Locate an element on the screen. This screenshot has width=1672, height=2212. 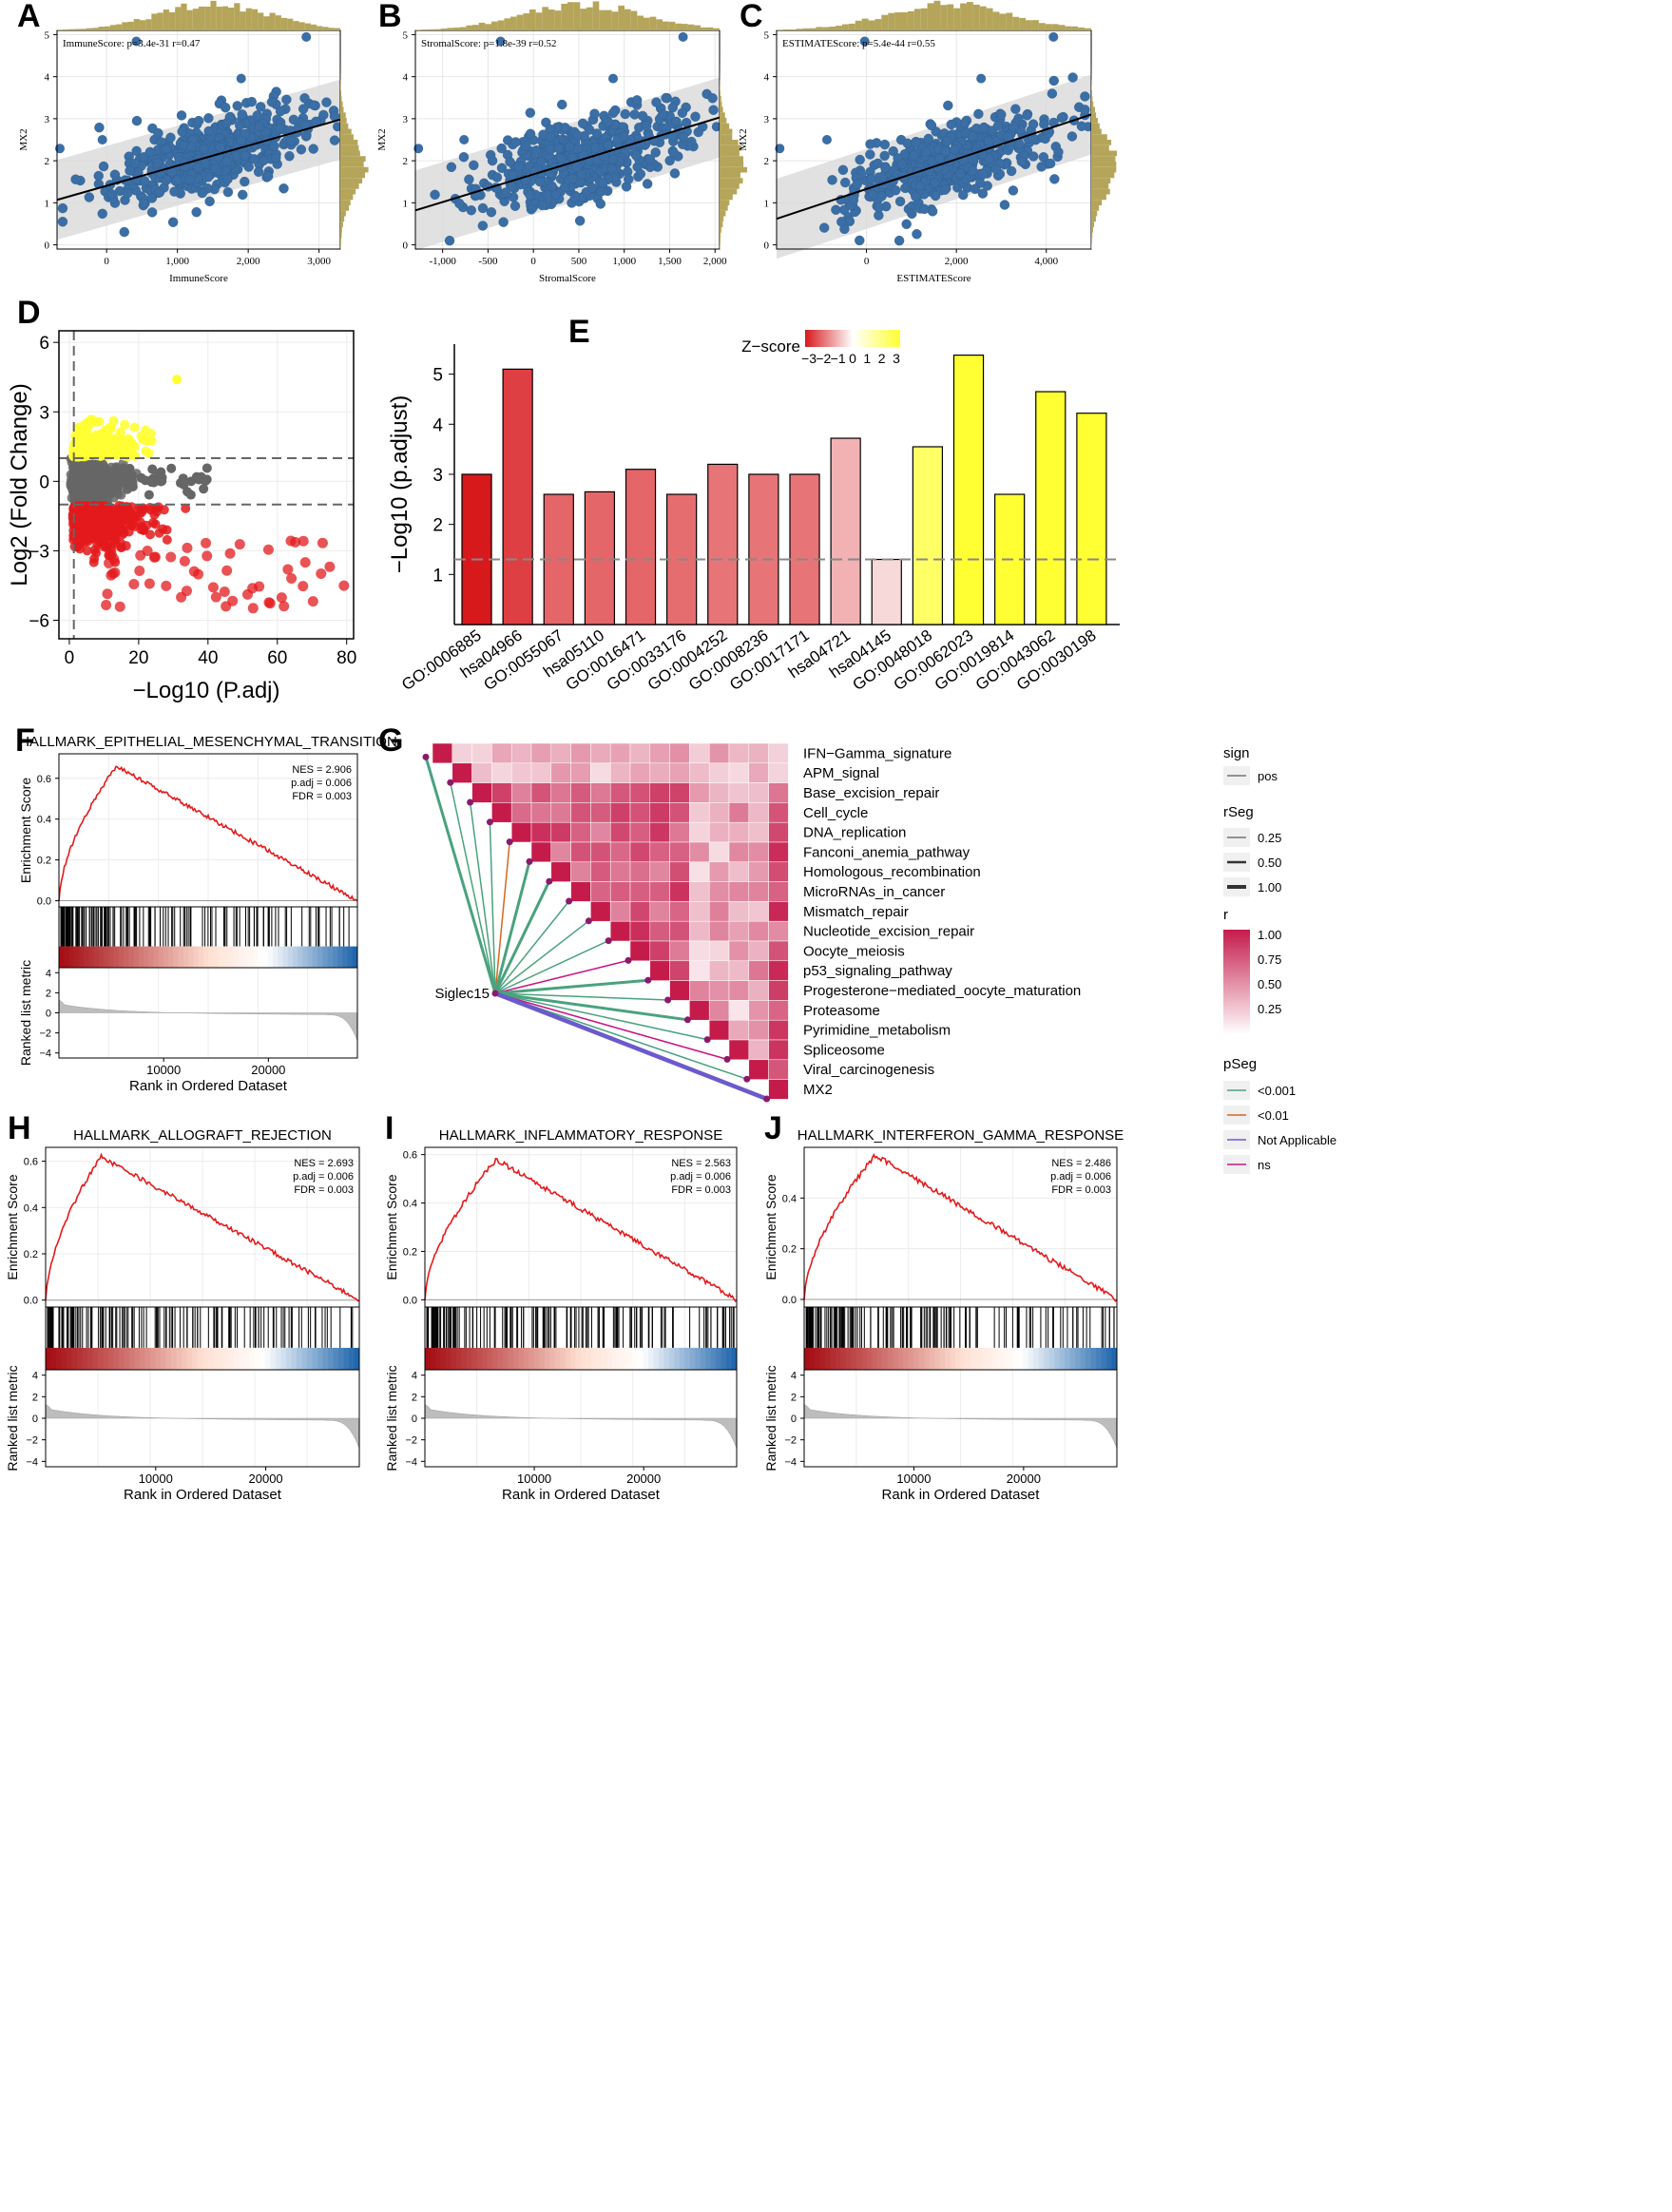
y-tick-label: 0.0 is located at coordinates (410, 1300).